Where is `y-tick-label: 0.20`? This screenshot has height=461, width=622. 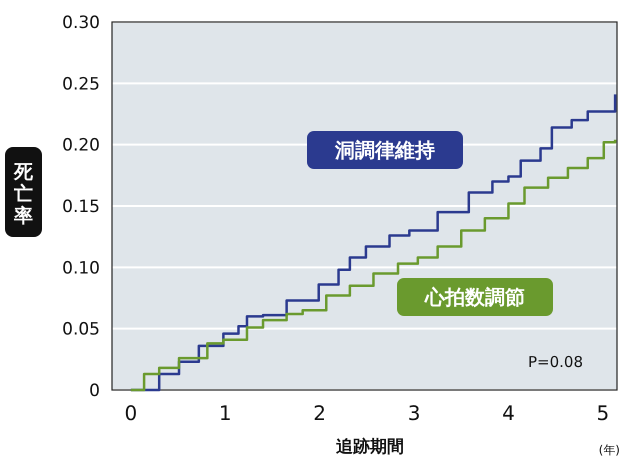 y-tick-label: 0.20 is located at coordinates (81, 146).